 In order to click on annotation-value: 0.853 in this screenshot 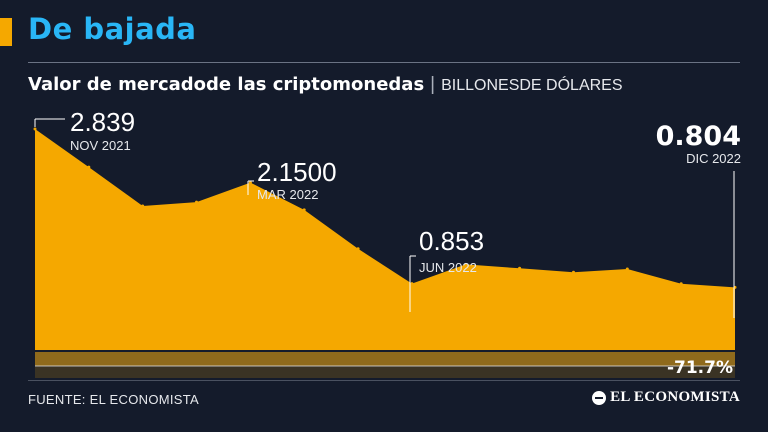, I will do `click(451, 241)`.